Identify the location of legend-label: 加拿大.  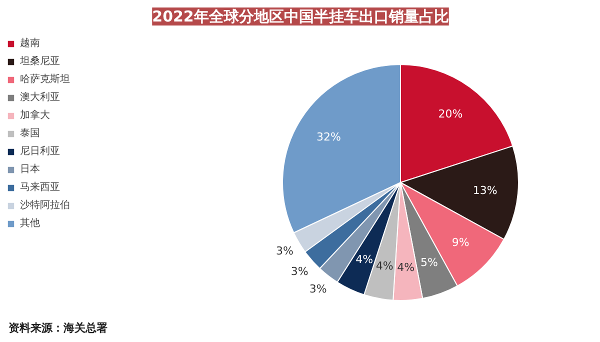
(35, 115).